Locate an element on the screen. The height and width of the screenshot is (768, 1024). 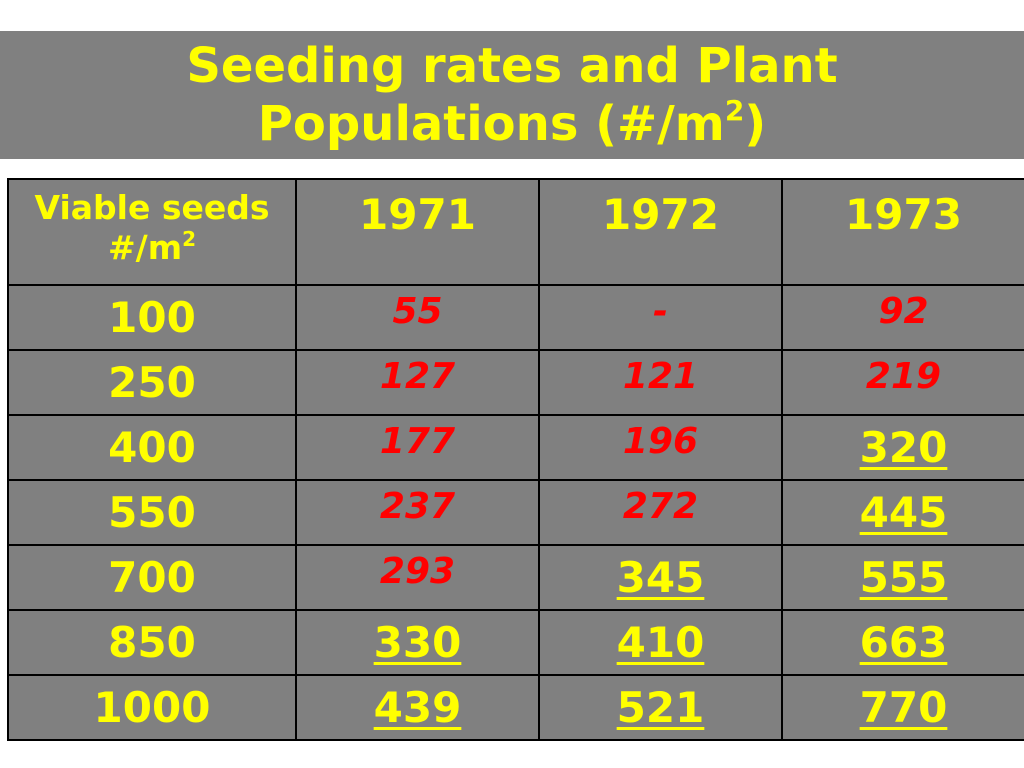
population-value: 410 is located at coordinates (660, 642).